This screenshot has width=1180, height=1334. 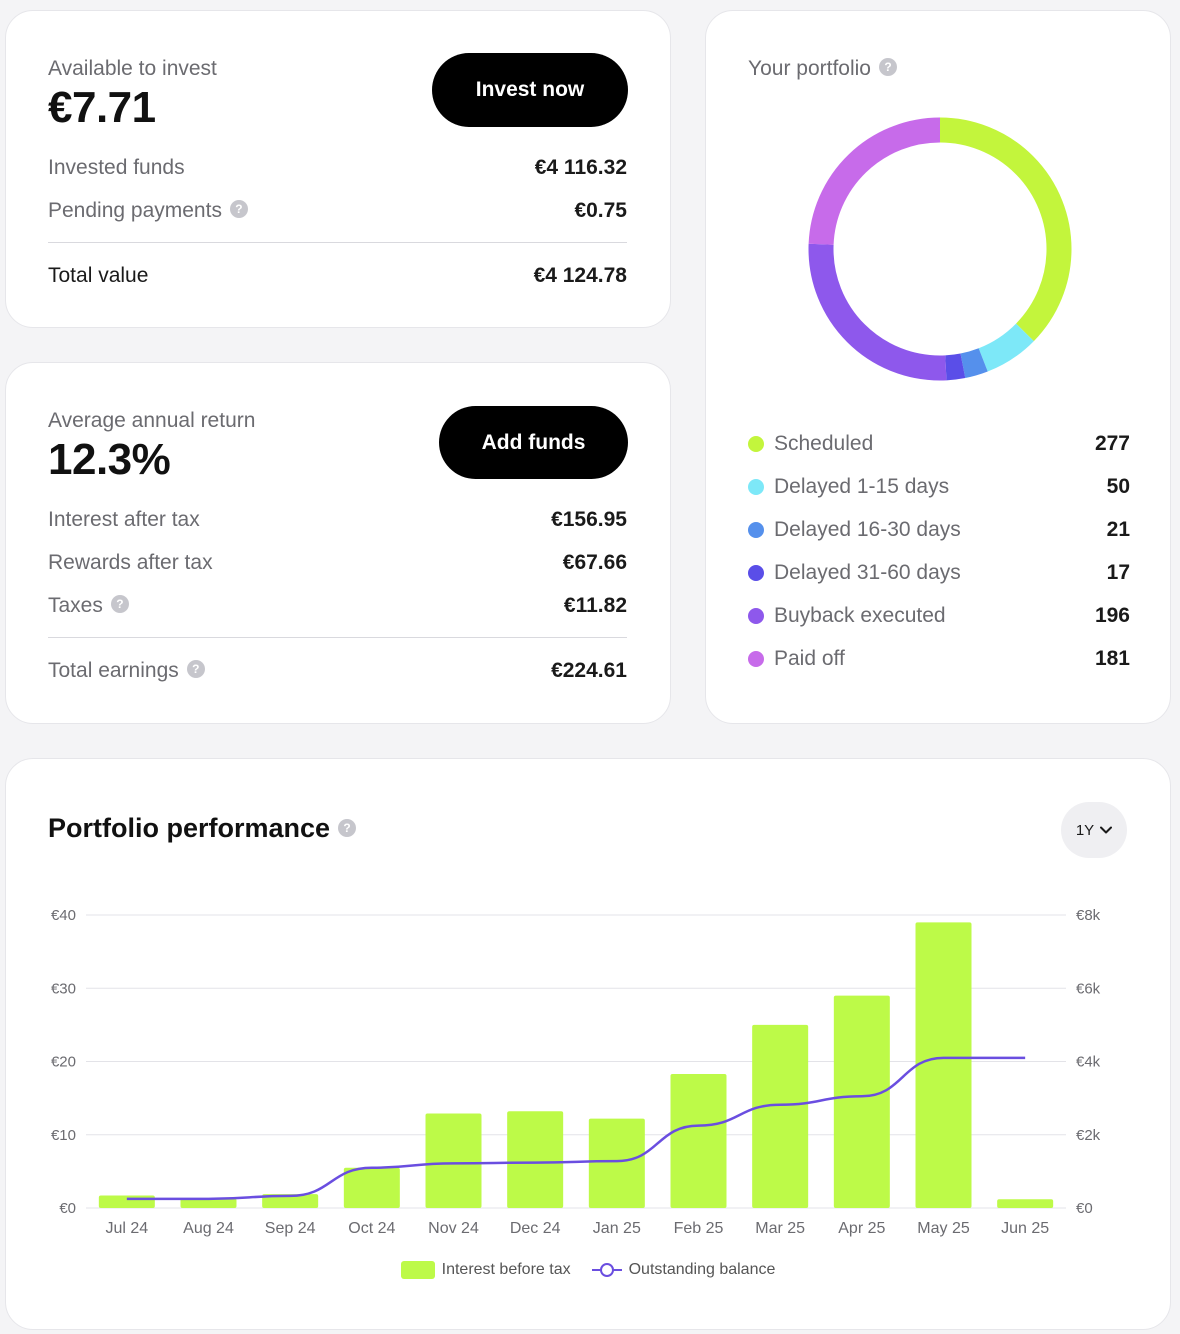 I want to click on invest-now-button: Invest now, so click(x=530, y=90).